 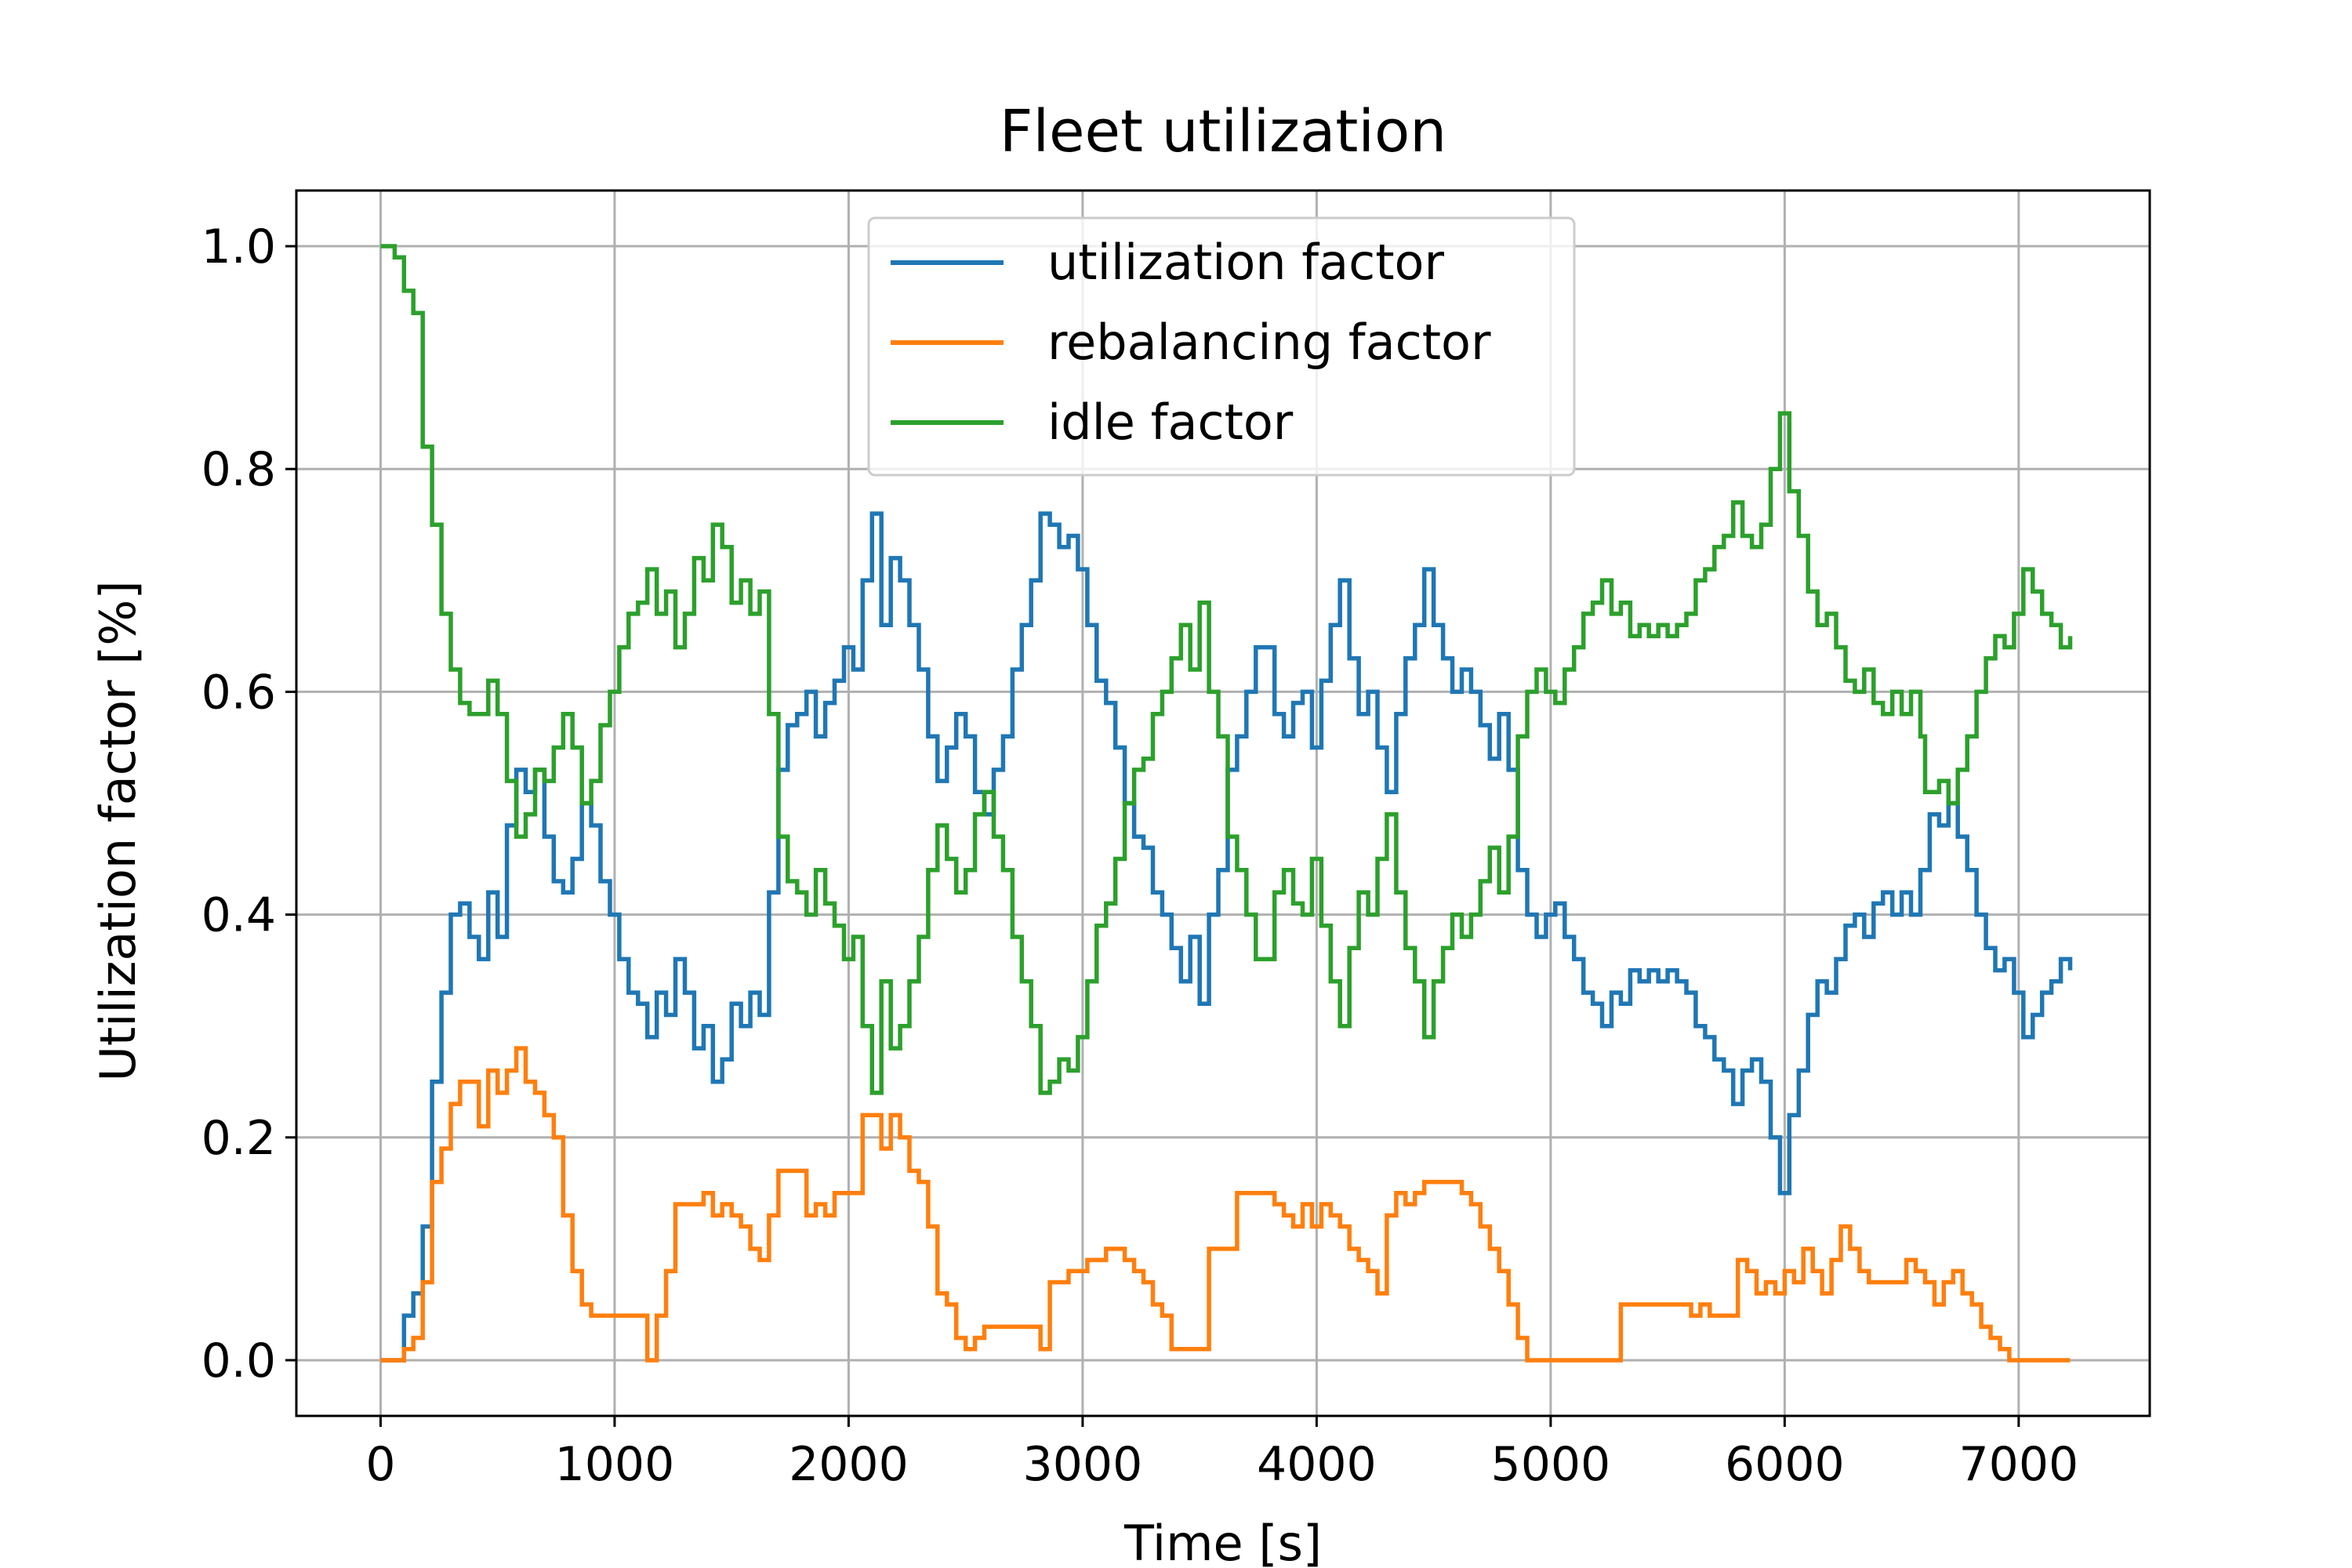 What do you see at coordinates (1170, 422) in the screenshot?
I see `legend-label-idle: idle factor` at bounding box center [1170, 422].